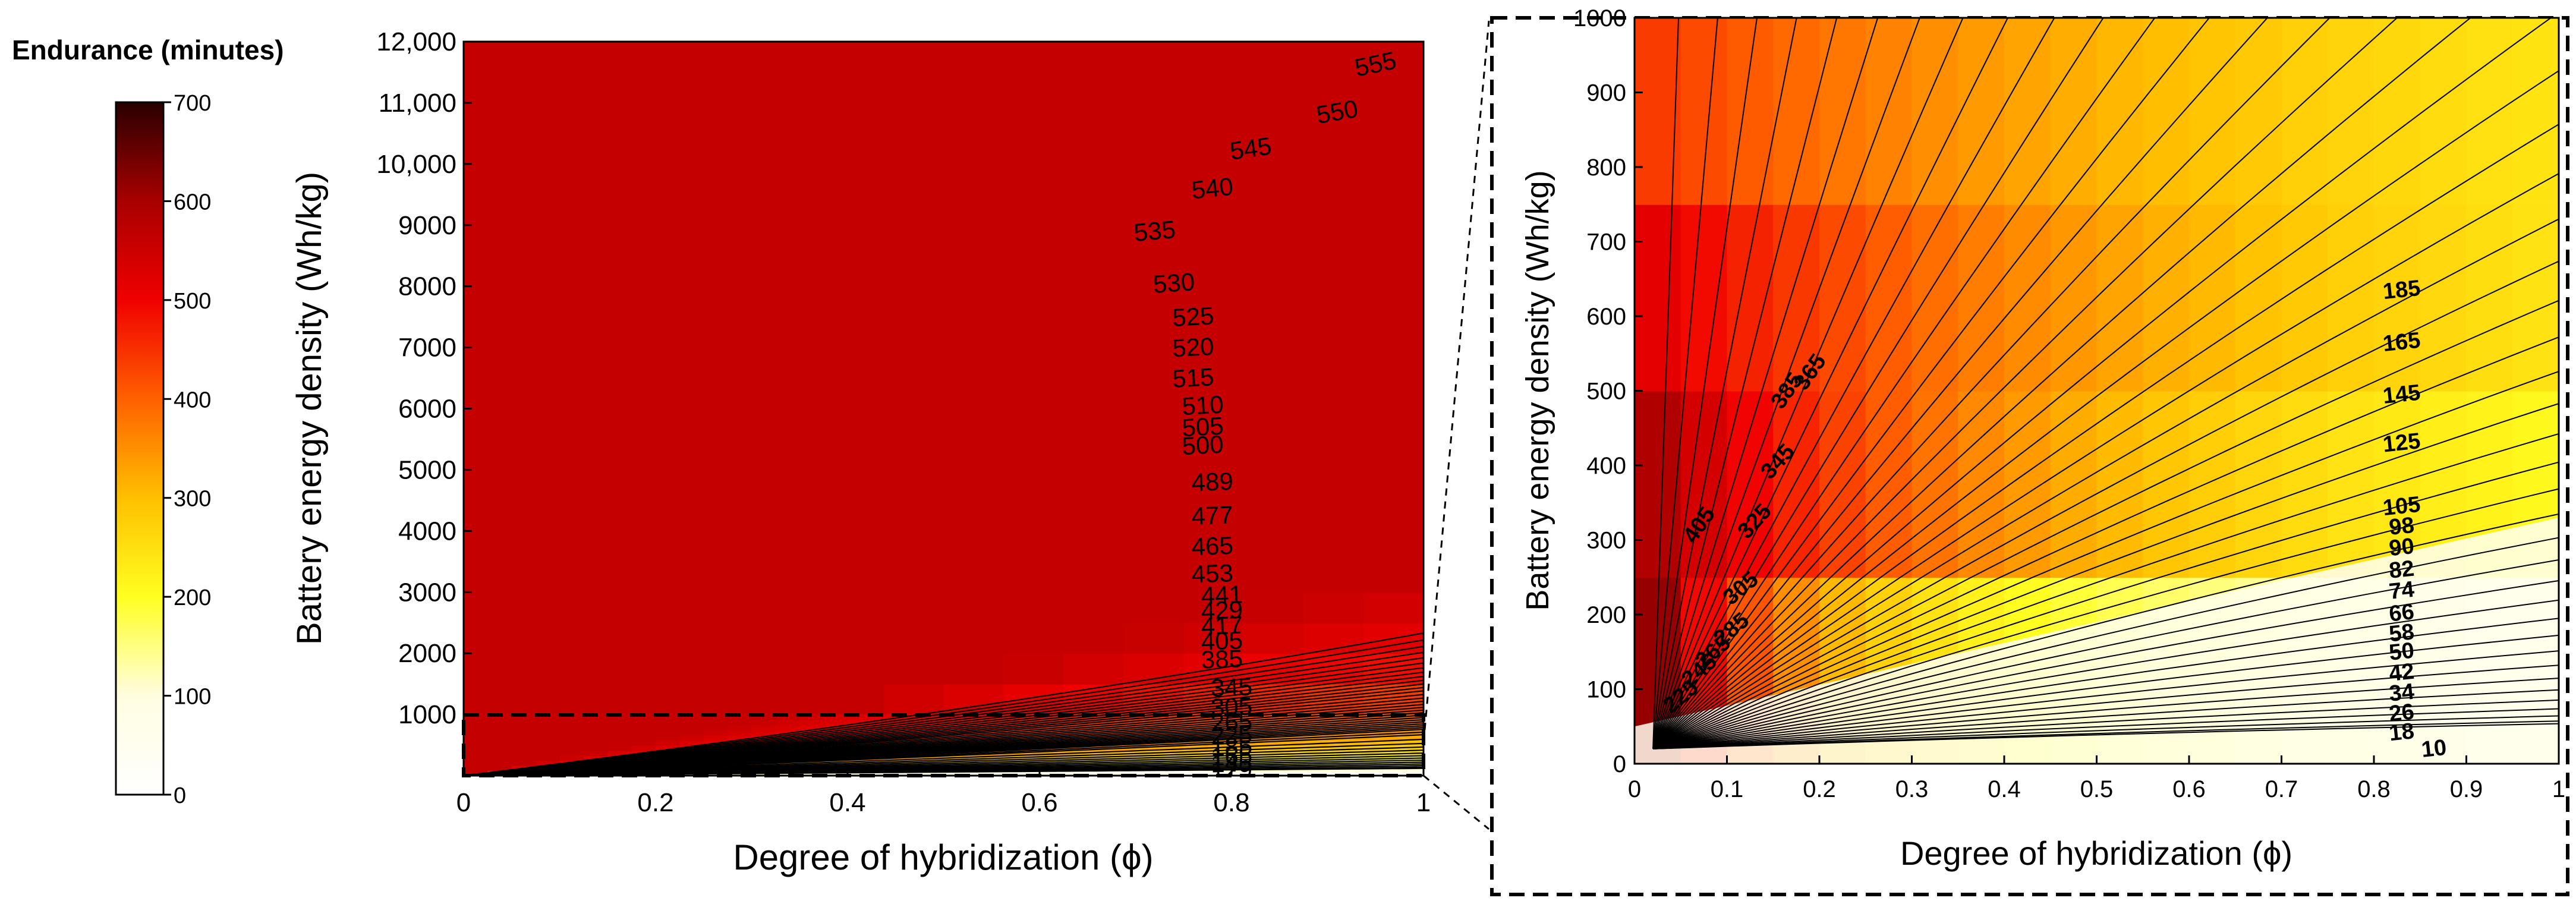  What do you see at coordinates (1193, 378) in the screenshot?
I see `contour-label: 515` at bounding box center [1193, 378].